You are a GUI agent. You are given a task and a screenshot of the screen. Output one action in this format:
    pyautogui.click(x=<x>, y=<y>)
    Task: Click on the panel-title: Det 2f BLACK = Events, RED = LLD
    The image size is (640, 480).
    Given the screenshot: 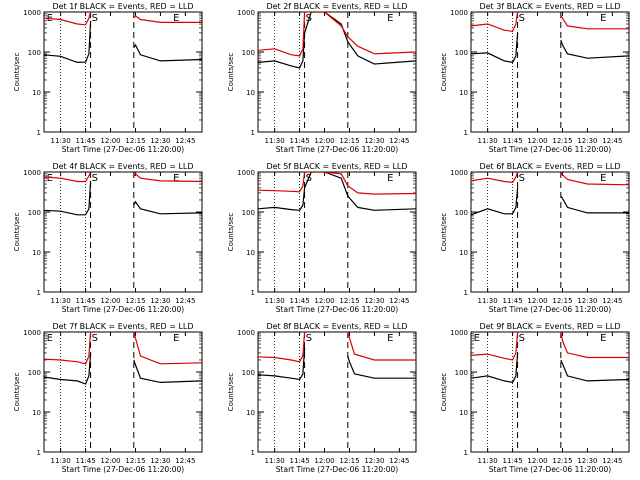 What is the action you would take?
    pyautogui.click(x=336, y=6)
    